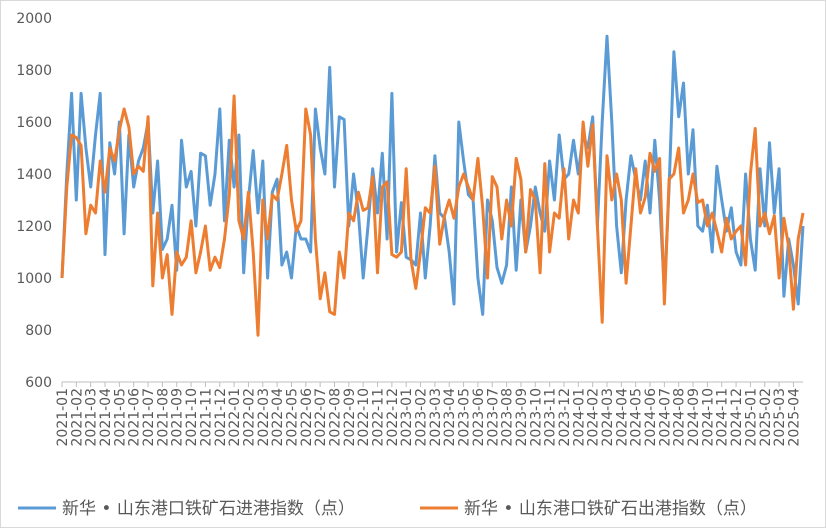 This screenshot has width=826, height=528. Describe the element at coordinates (751, 417) in the screenshot. I see `x-tick-label: 2025-01` at that location.